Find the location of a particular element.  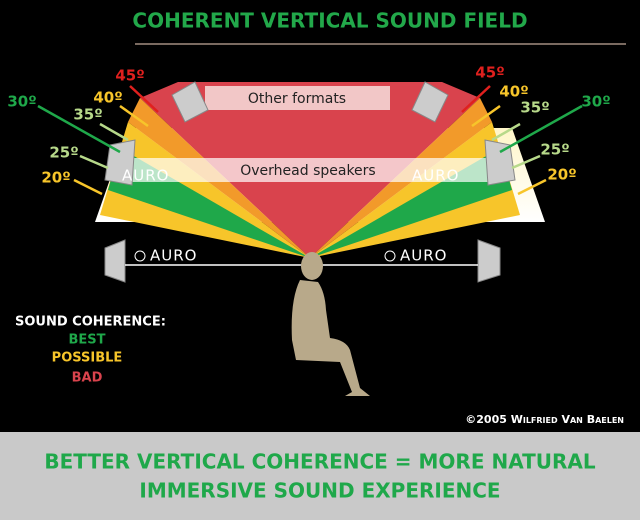

legend-item: BEST is located at coordinates (86, 340).